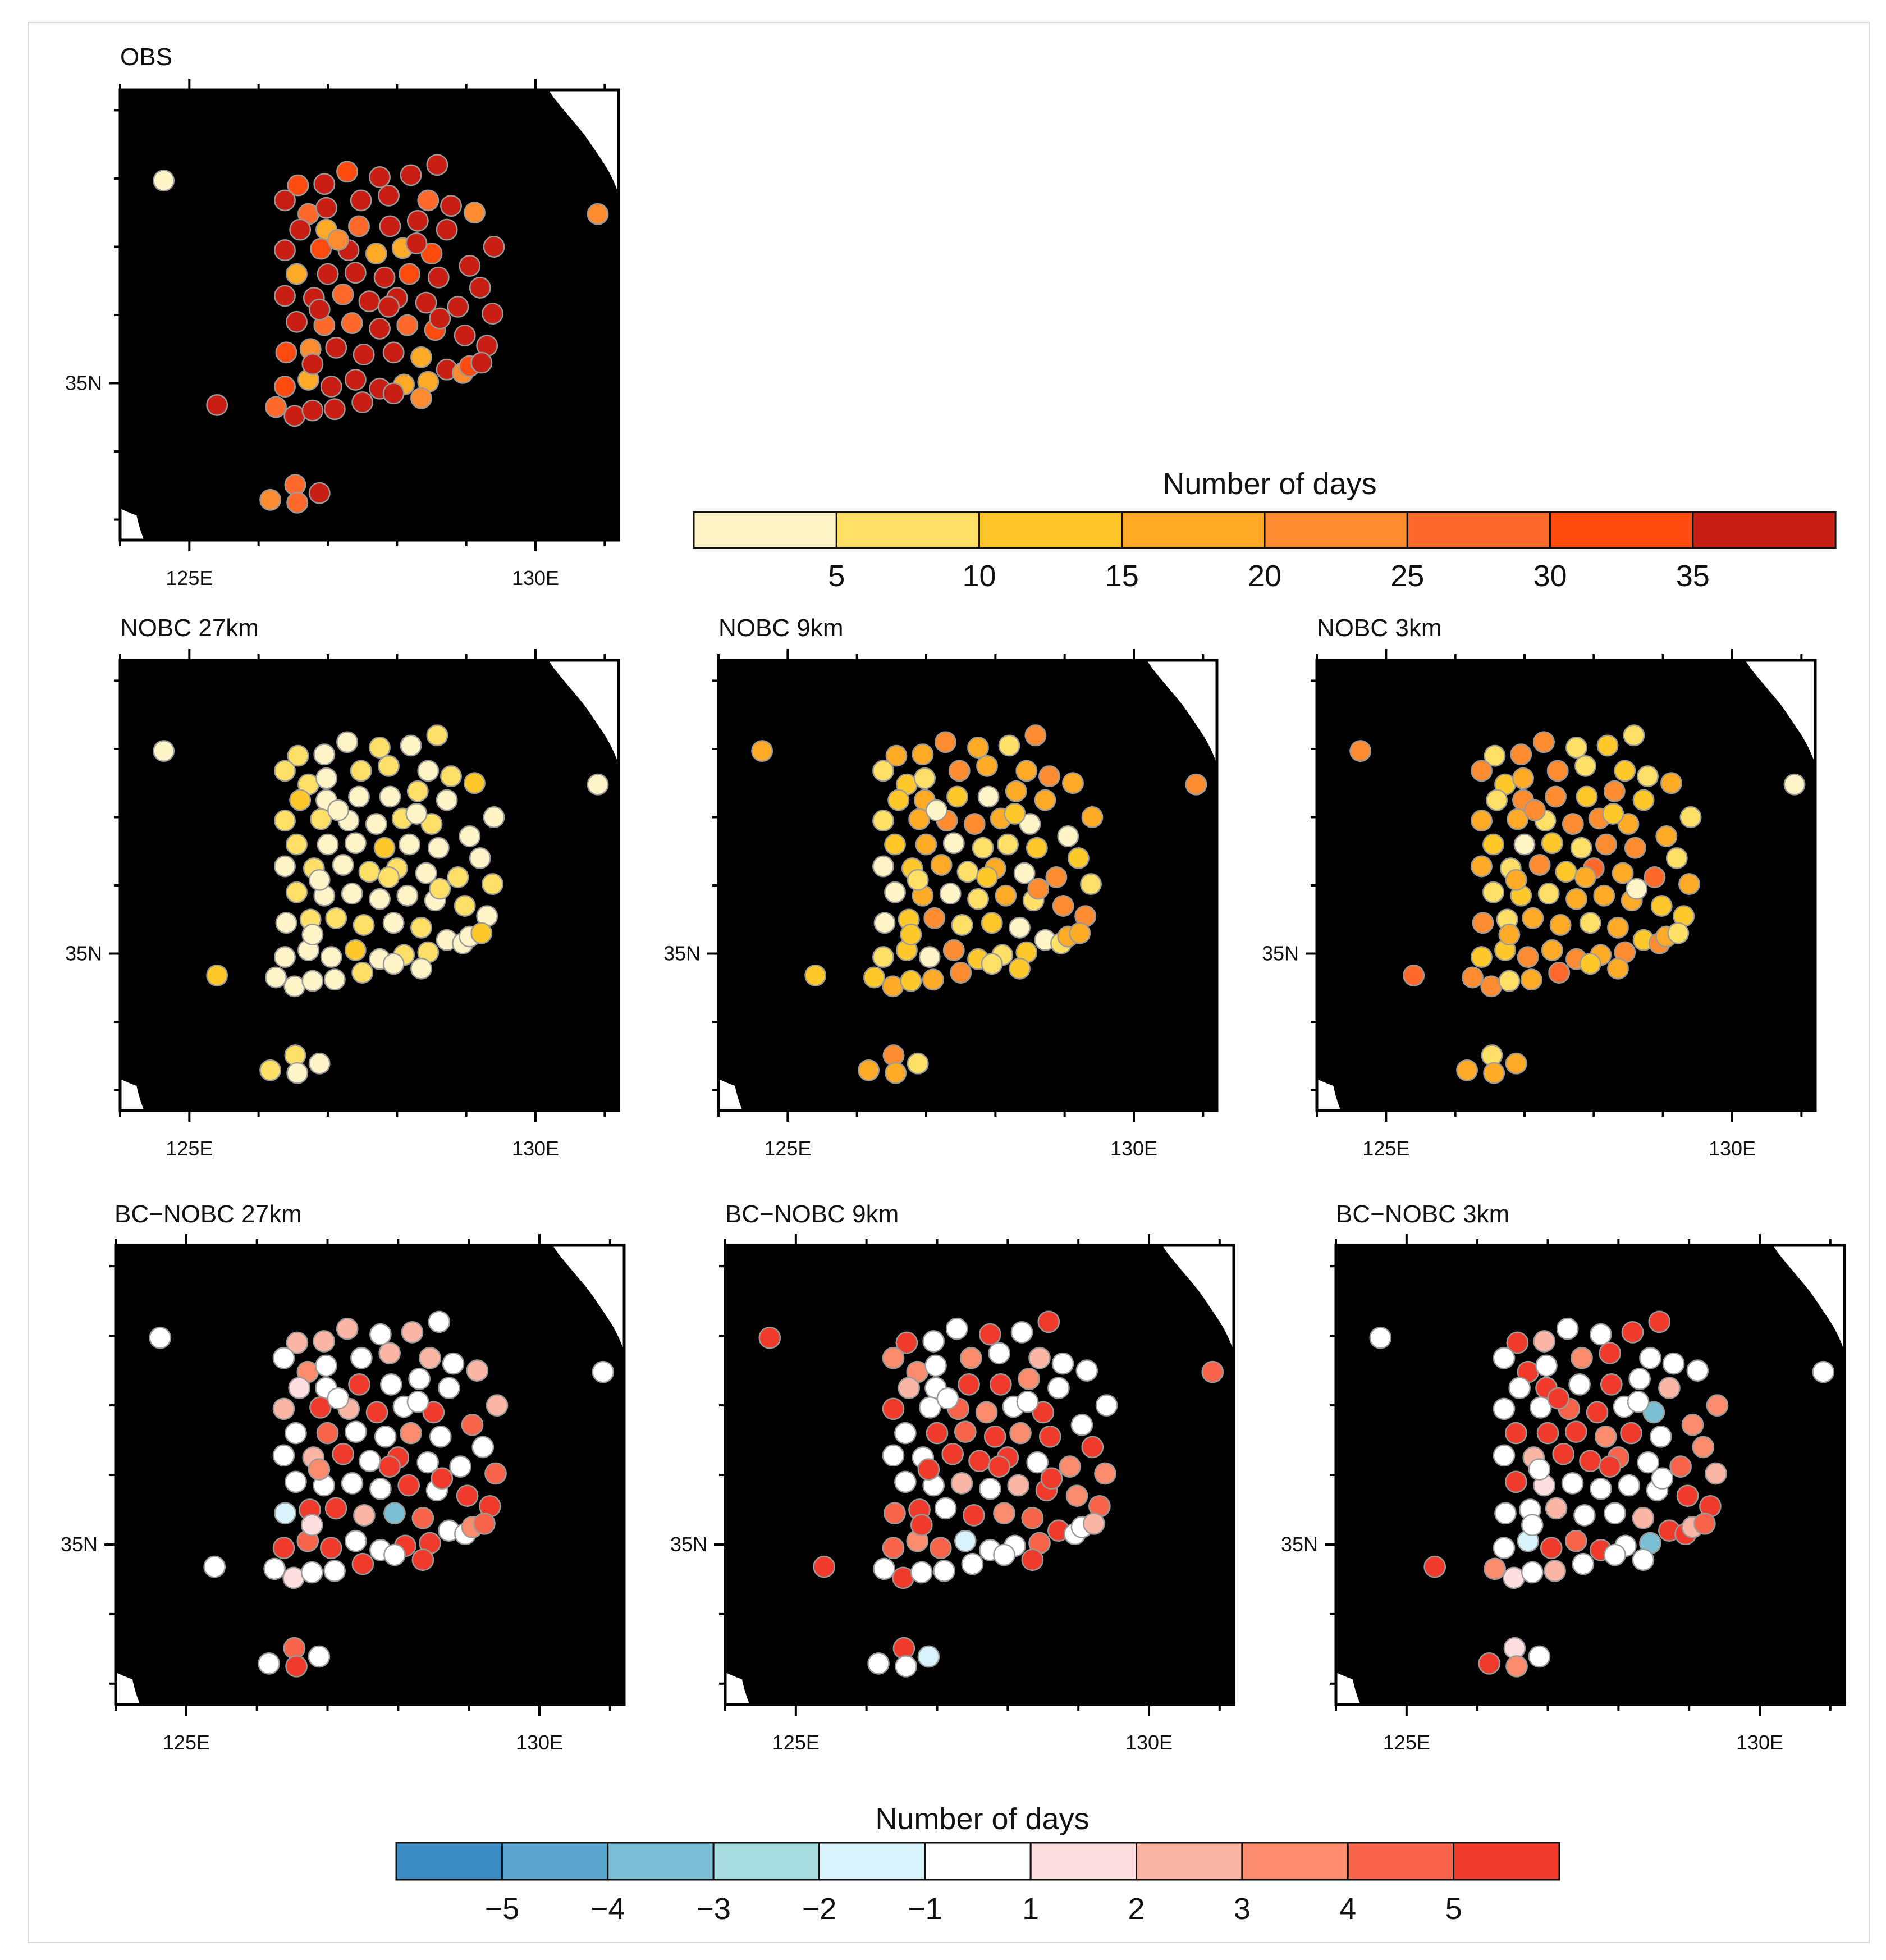 This screenshot has width=1886, height=1960. Describe the element at coordinates (982, 1819) in the screenshot. I see `colorbar-diff-title: Number of days` at that location.